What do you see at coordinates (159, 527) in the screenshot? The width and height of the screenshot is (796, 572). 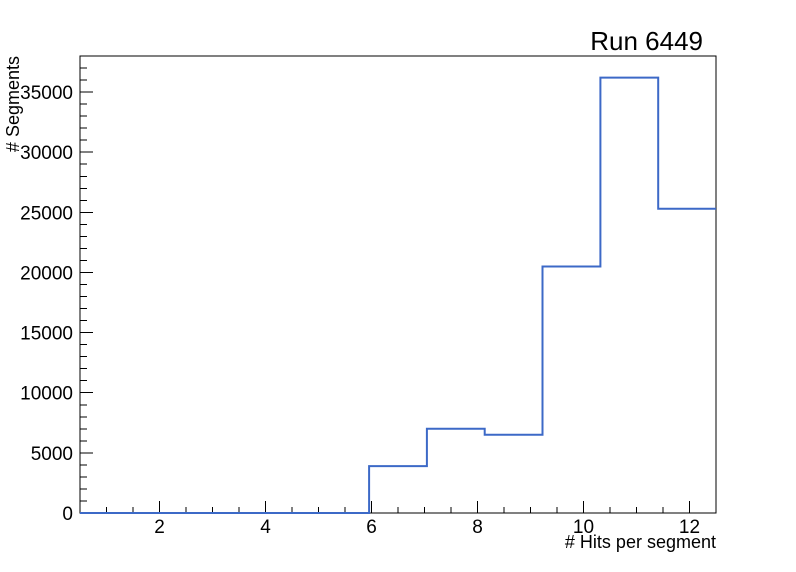 I see `x-tick-label: 2` at bounding box center [159, 527].